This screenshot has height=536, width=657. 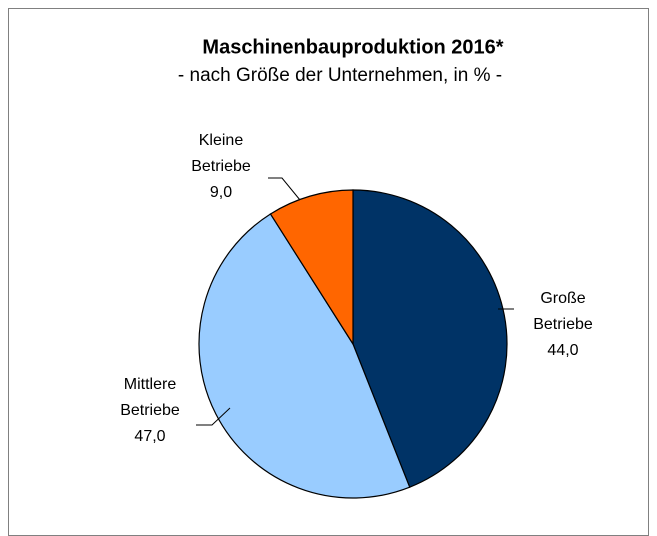 What do you see at coordinates (563, 350) in the screenshot?
I see `slice-value: 44,0` at bounding box center [563, 350].